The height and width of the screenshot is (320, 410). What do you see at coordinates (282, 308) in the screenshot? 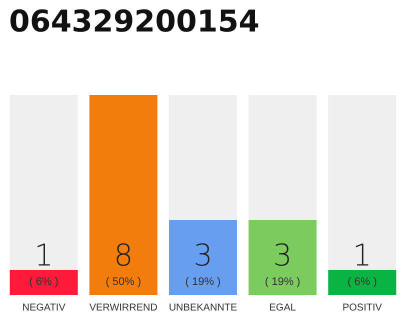
I see `x-tick-label: EGAL` at bounding box center [282, 308].